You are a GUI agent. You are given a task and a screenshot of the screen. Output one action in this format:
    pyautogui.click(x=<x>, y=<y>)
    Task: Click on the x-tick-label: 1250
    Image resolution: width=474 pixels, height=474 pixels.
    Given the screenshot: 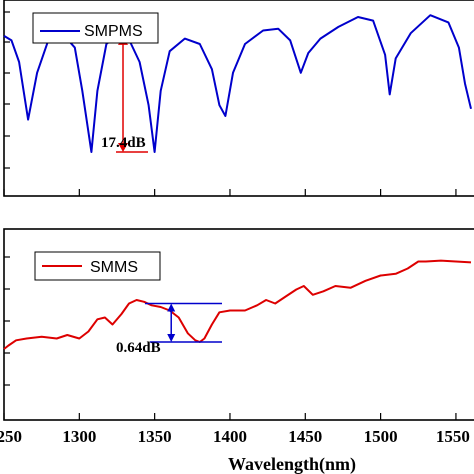 What is the action you would take?
    pyautogui.click(x=11, y=436)
    